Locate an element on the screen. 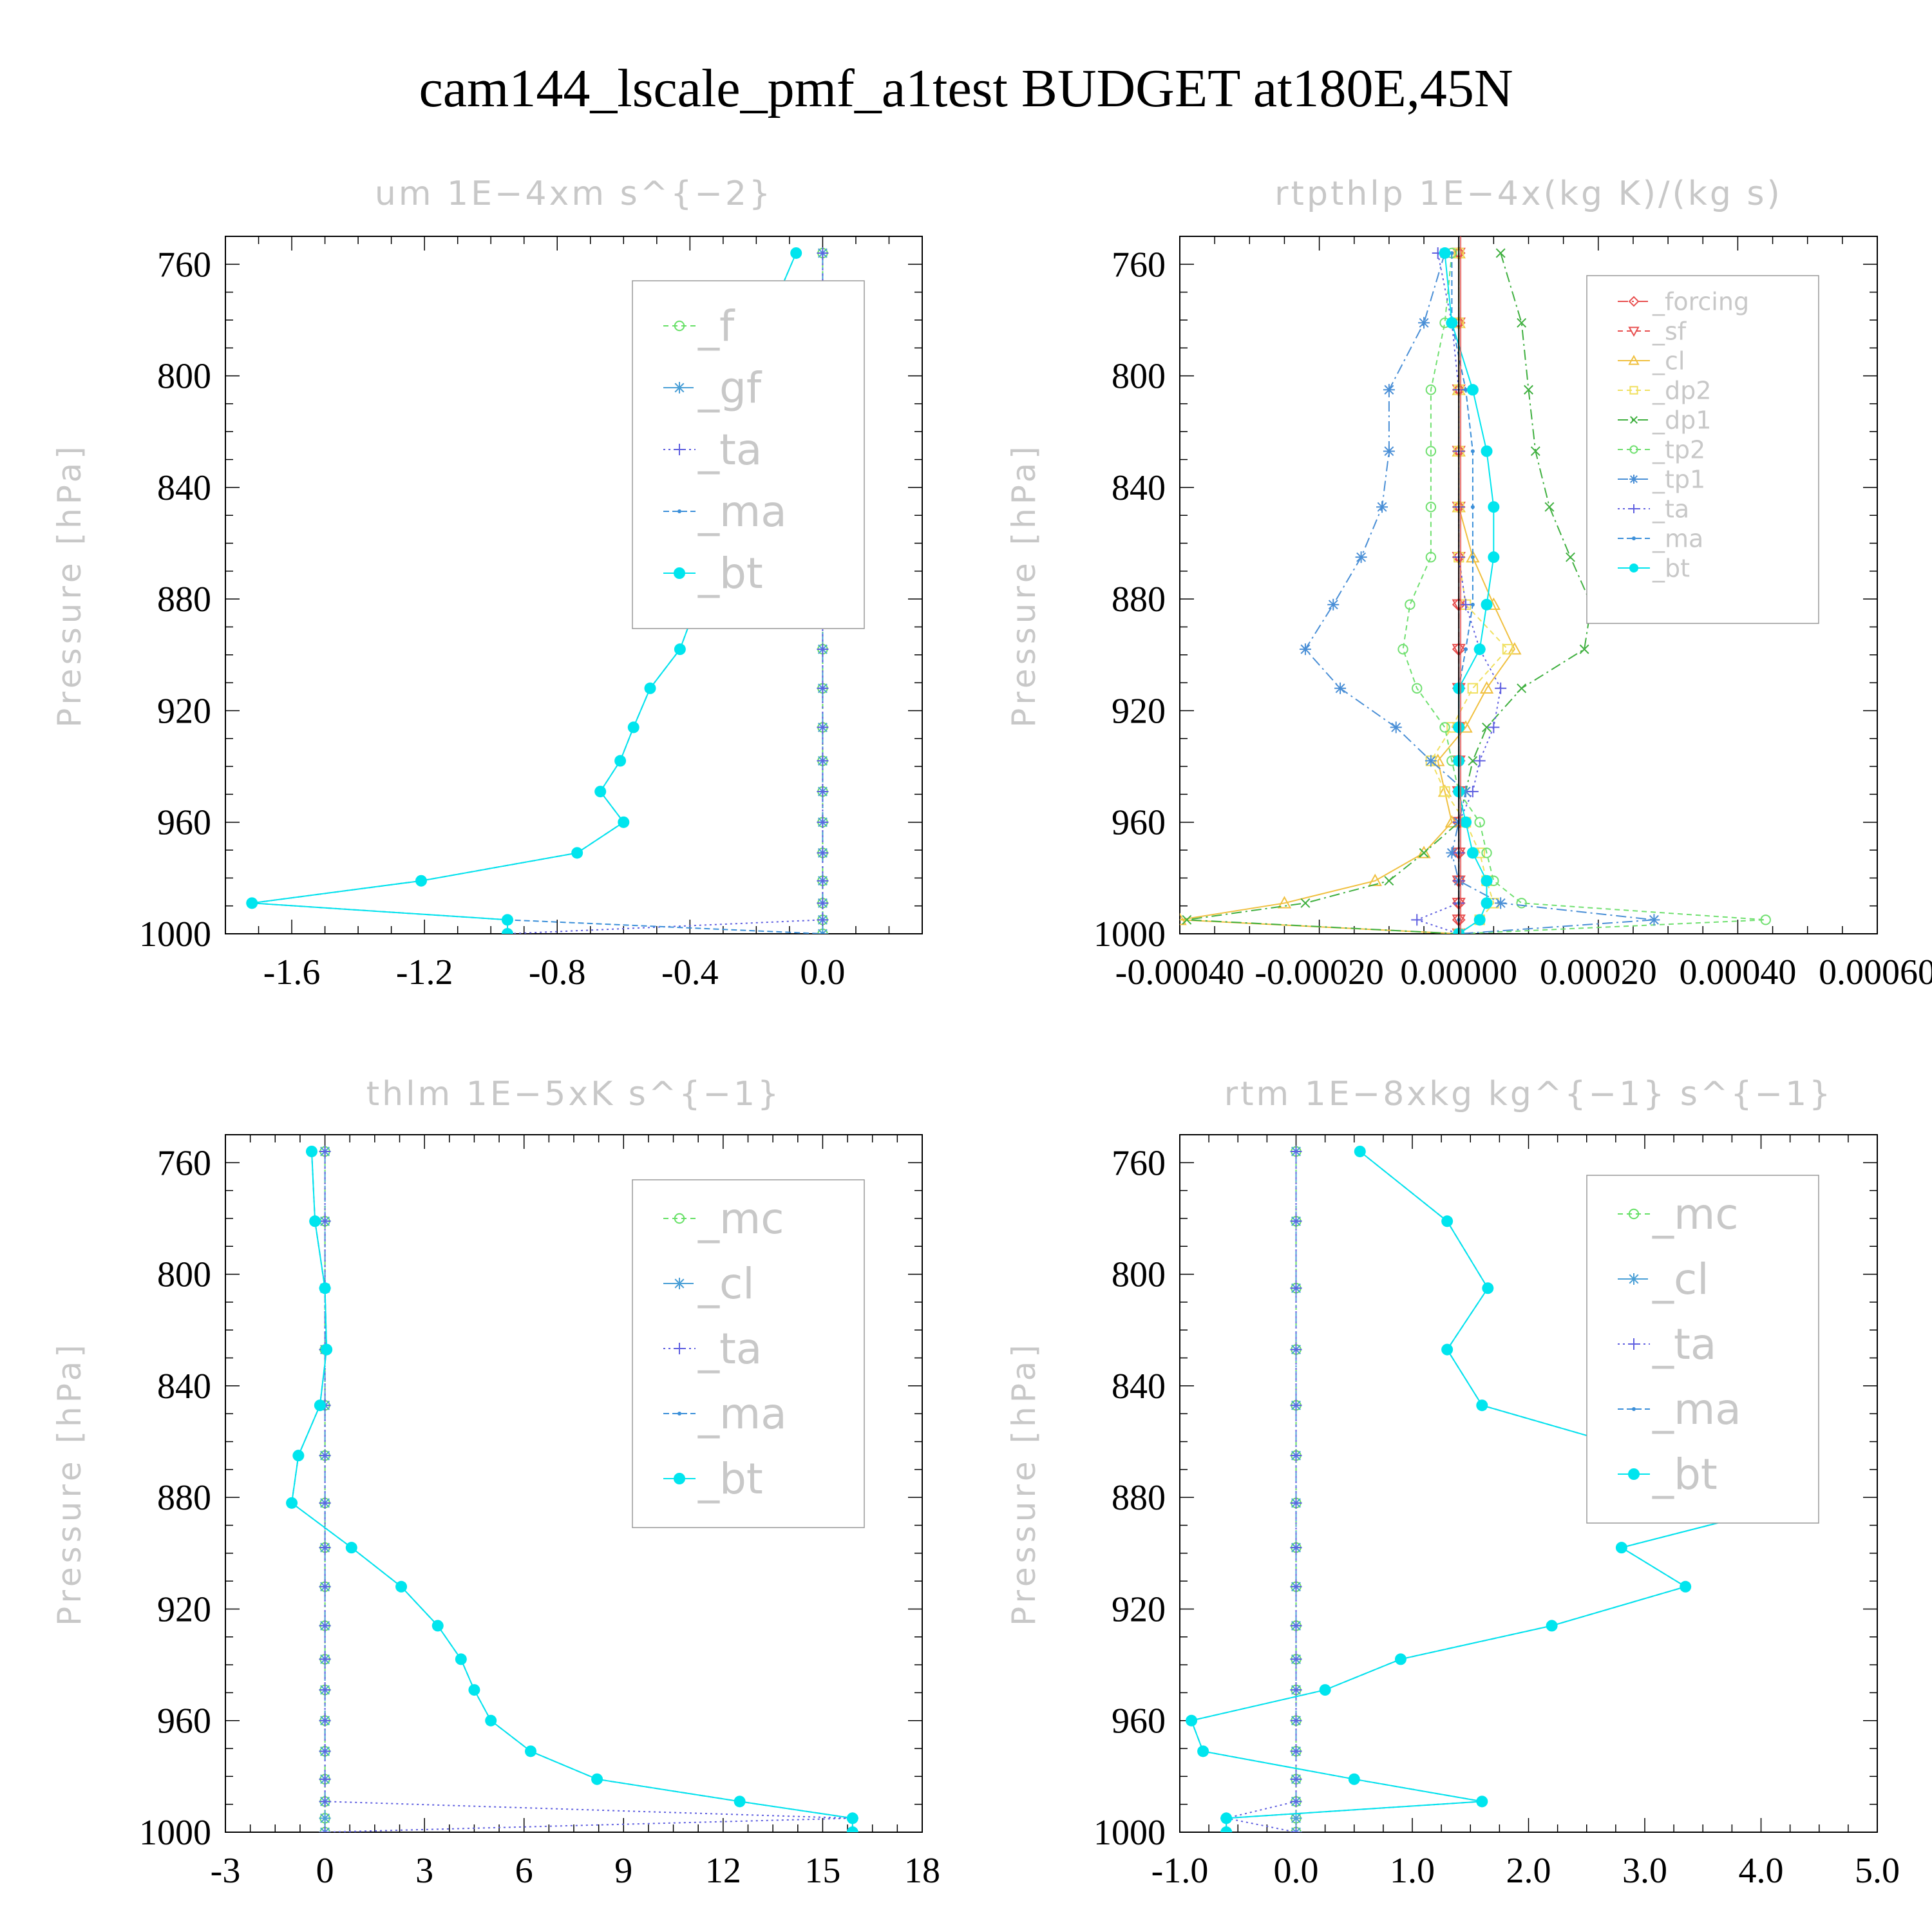 The height and width of the screenshot is (1932, 1932). x-tick-label: 18 is located at coordinates (922, 1871).